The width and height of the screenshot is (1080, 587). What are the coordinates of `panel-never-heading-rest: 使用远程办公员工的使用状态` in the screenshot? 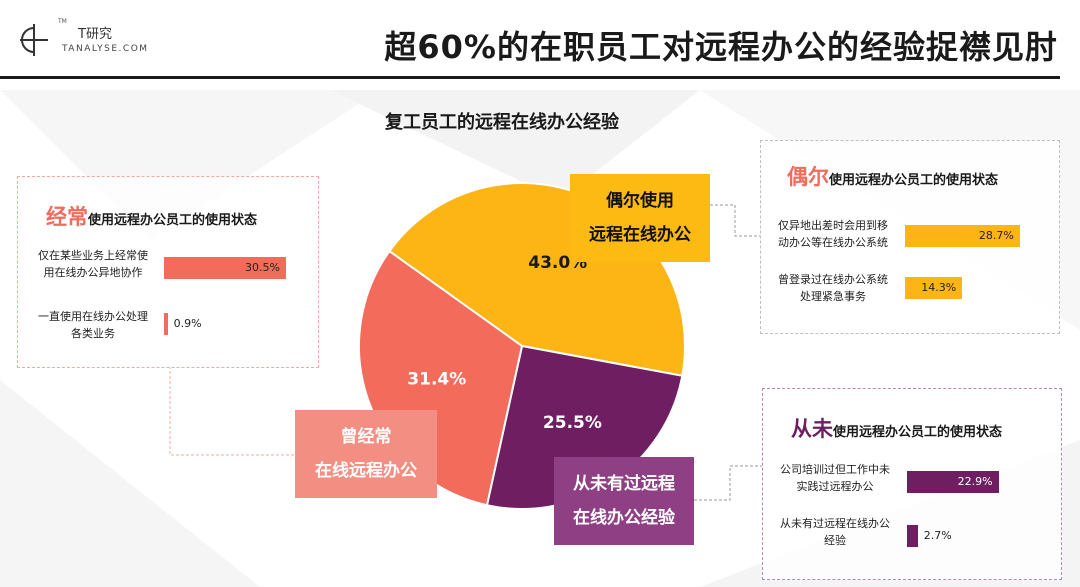 It's located at (918, 432).